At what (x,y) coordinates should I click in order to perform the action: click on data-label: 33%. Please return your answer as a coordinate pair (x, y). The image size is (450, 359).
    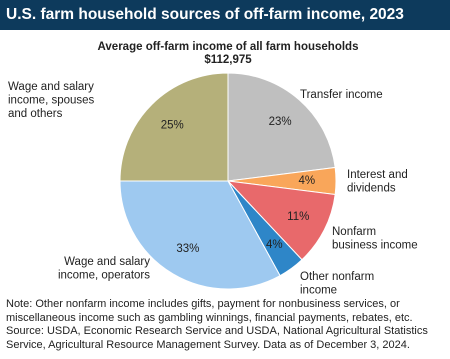
    Looking at the image, I should click on (187, 249).